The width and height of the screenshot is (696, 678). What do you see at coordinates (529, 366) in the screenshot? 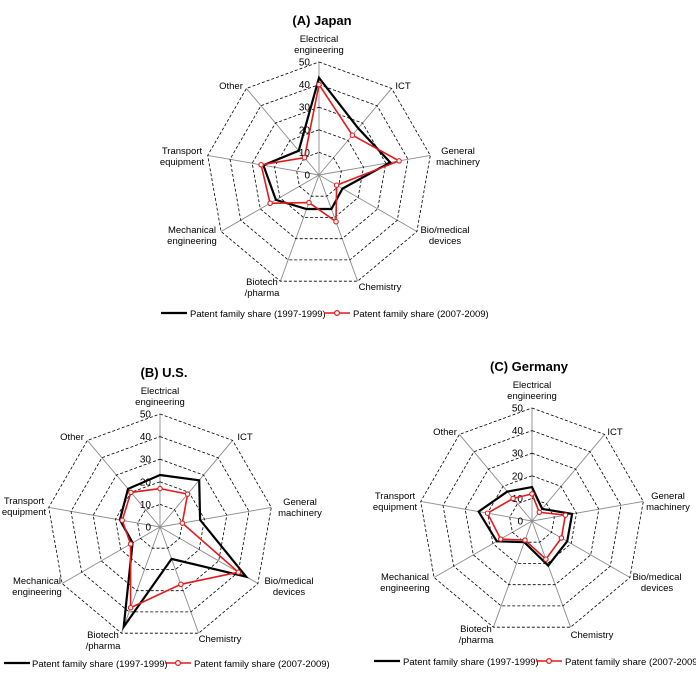
I see `chart-title: (C) Germany` at bounding box center [529, 366].